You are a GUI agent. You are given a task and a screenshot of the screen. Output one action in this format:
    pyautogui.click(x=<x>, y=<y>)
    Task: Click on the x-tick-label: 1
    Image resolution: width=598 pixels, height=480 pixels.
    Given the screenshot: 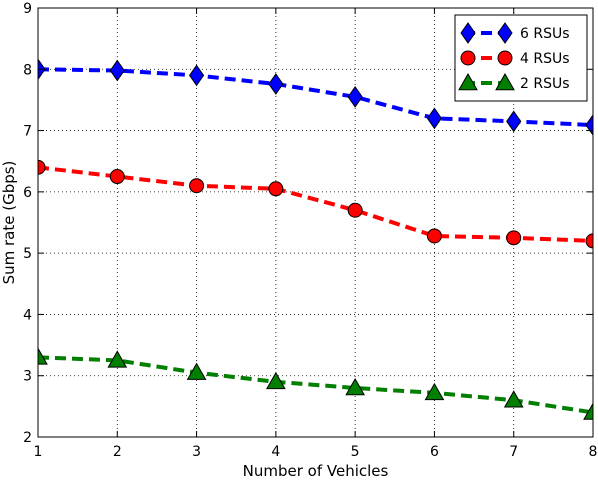 What is the action you would take?
    pyautogui.click(x=38, y=452)
    